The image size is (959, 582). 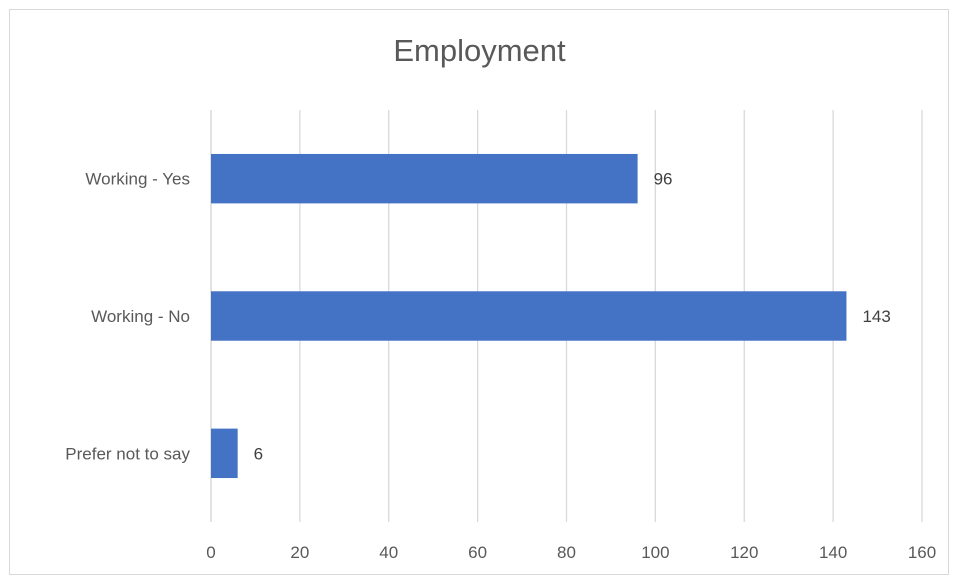 What do you see at coordinates (833, 552) in the screenshot?
I see `x-tick-label-140: 140` at bounding box center [833, 552].